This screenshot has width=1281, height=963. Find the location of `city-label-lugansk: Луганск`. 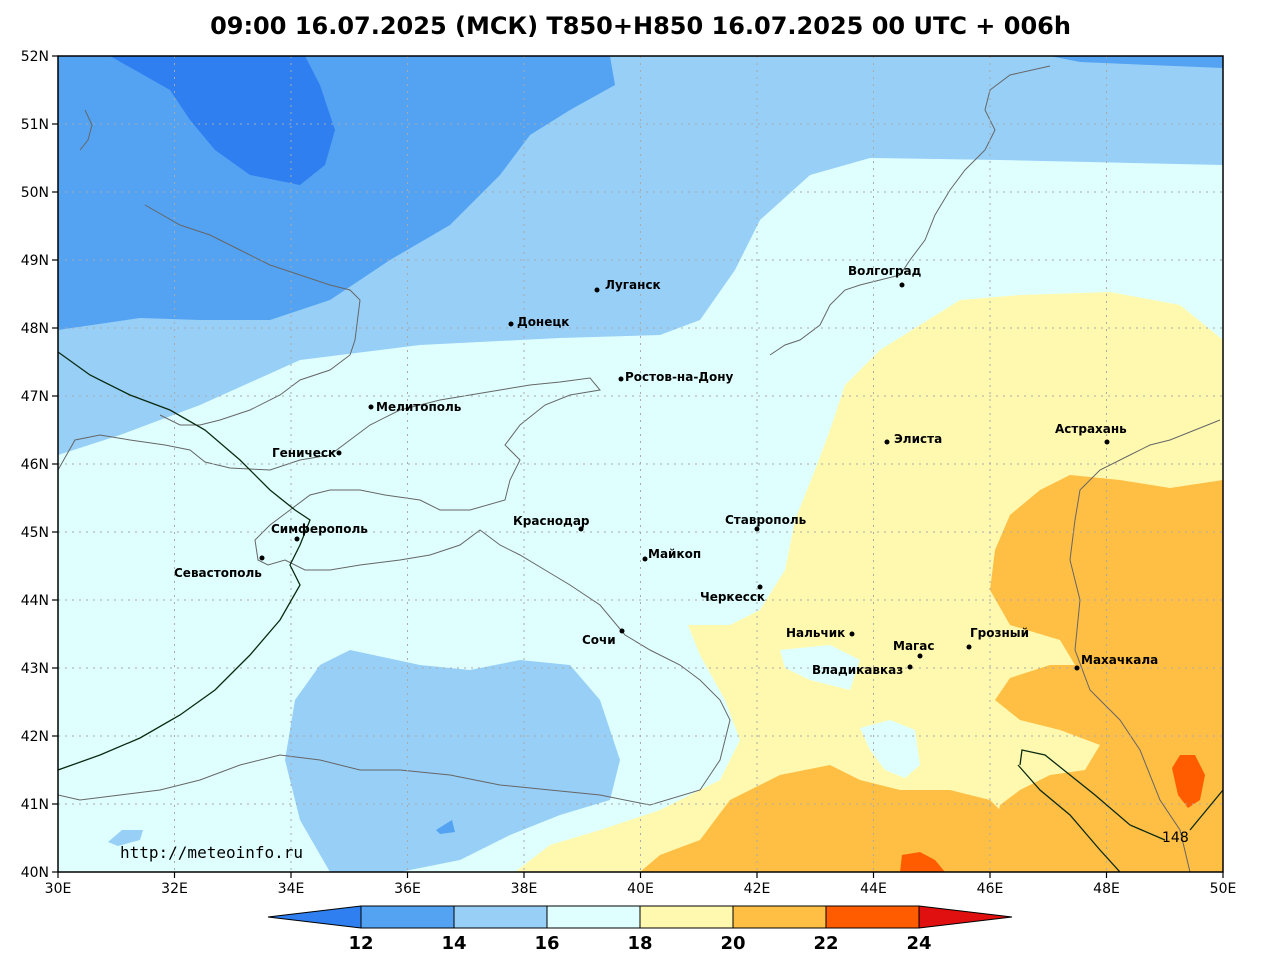

city-label-lugansk: Луганск is located at coordinates (633, 285).